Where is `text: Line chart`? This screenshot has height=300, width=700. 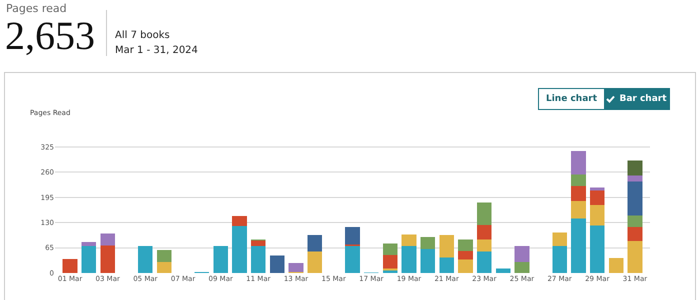
text: Line chart is located at coordinates (571, 99).